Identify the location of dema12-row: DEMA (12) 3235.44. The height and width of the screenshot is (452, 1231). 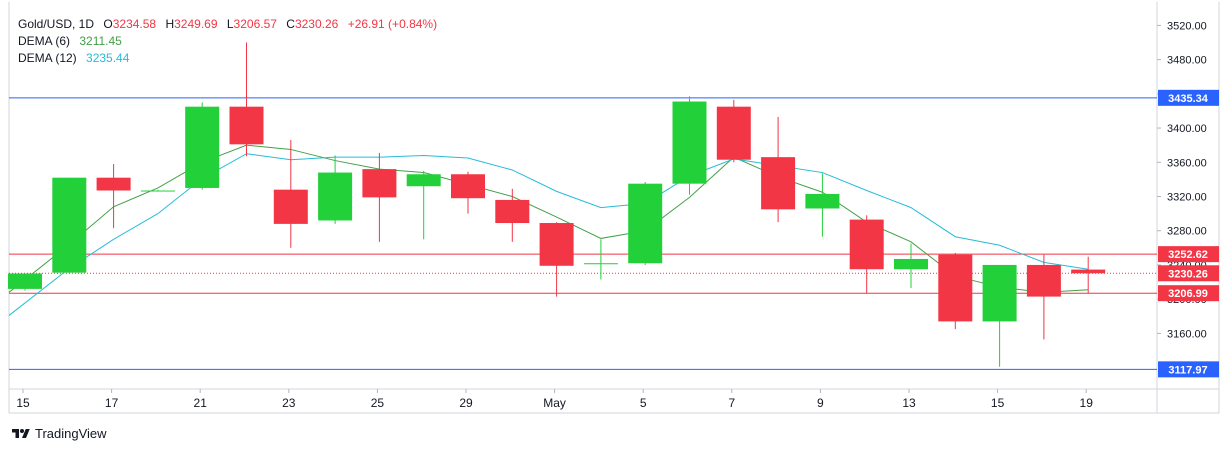
(227, 58).